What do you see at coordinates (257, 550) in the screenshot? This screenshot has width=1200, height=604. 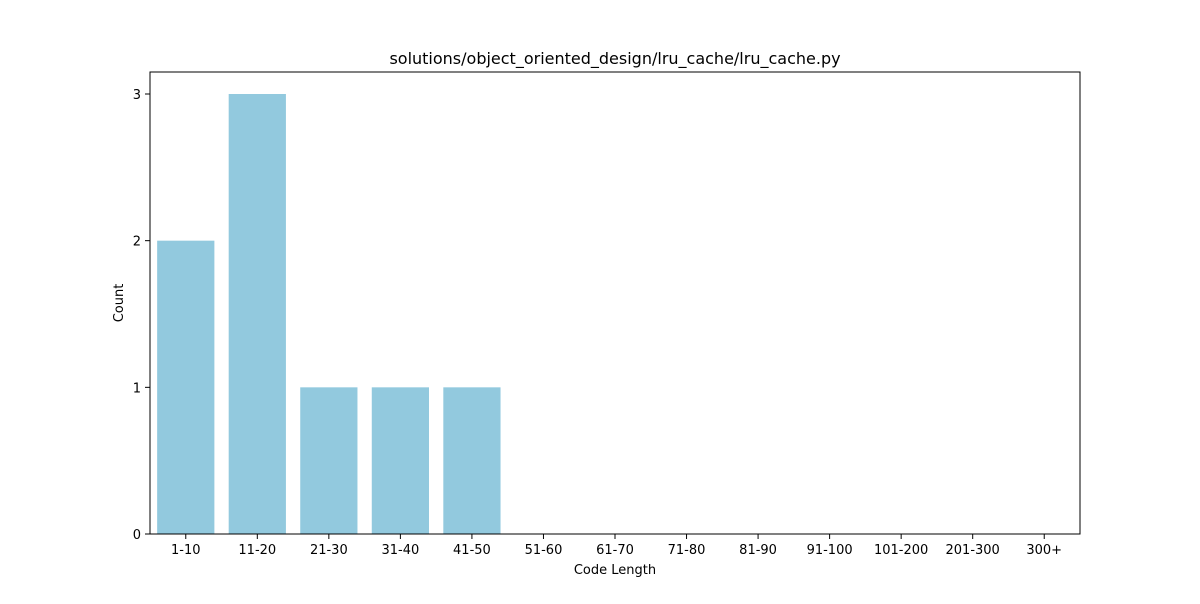 I see `x-tick-label: 11-20` at bounding box center [257, 550].